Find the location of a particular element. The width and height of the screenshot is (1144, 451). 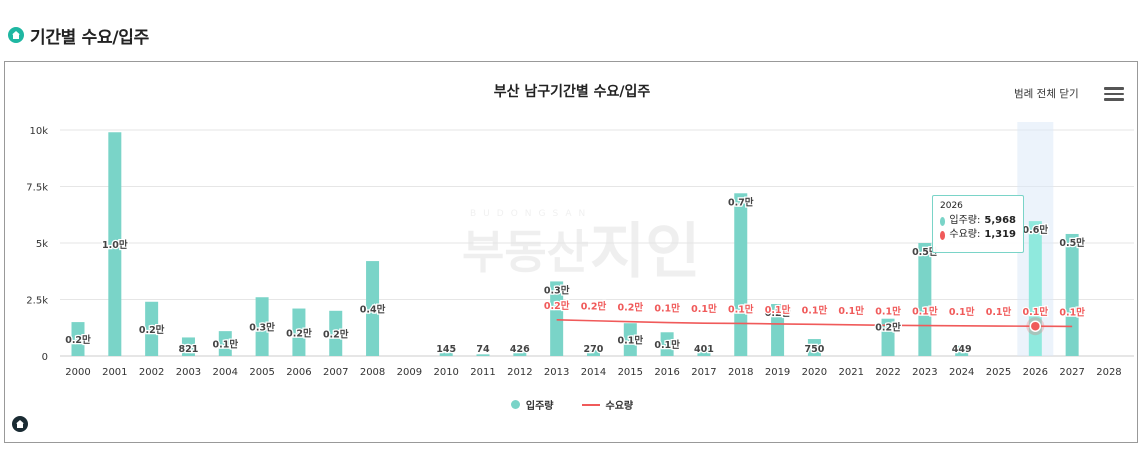

x-tick-label: 2005 is located at coordinates (261, 372).